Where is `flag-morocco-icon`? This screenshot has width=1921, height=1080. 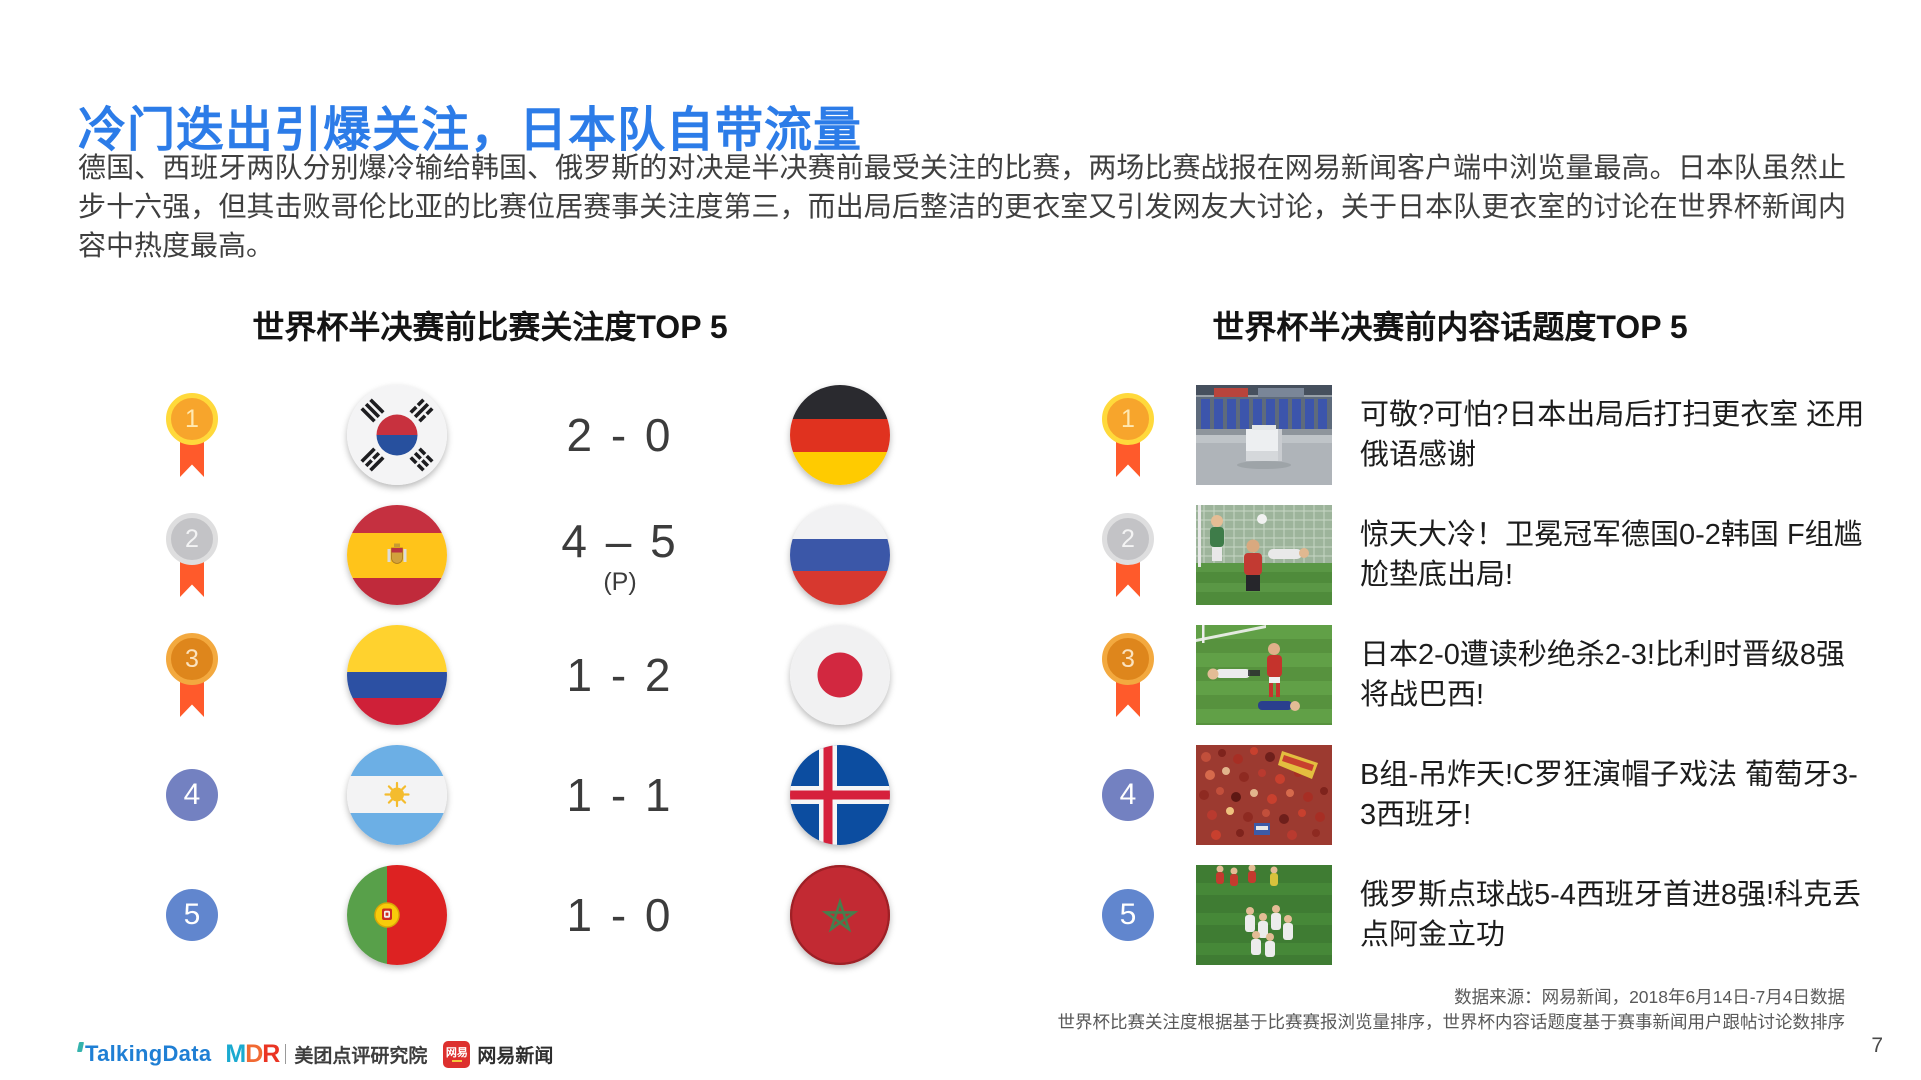
flag-morocco-icon is located at coordinates (840, 915).